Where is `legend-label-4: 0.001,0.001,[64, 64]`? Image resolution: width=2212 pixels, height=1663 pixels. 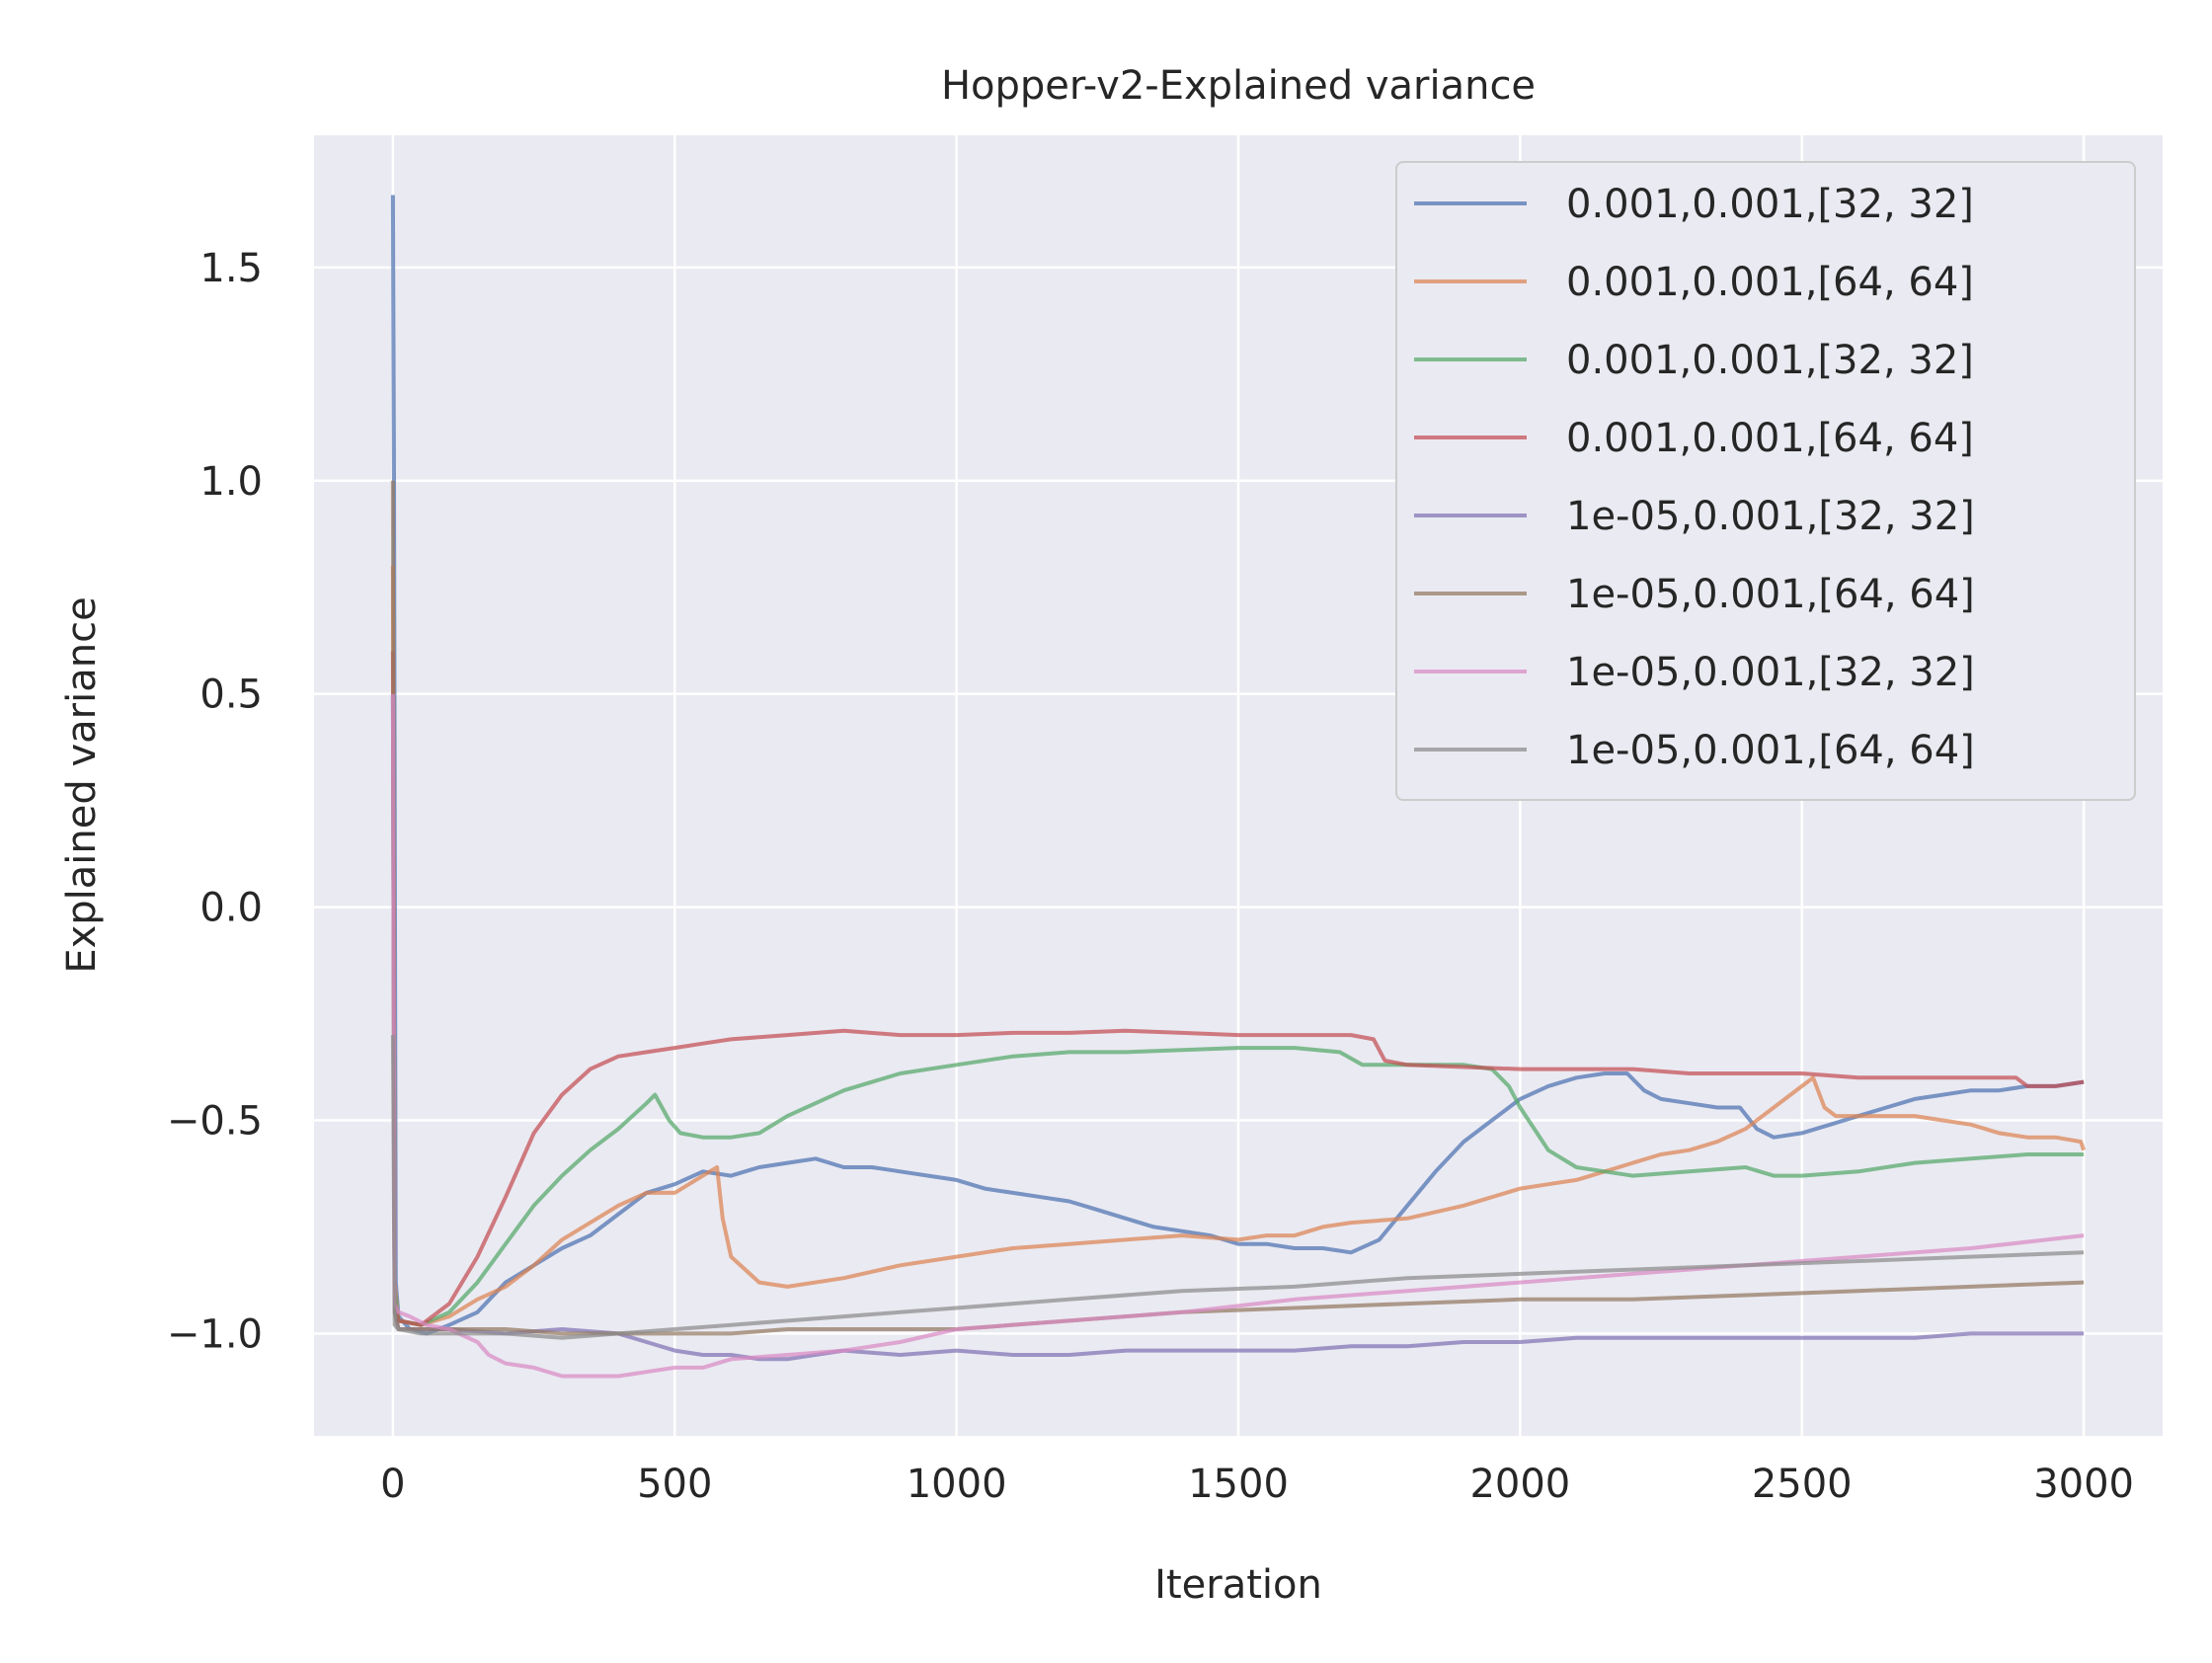 legend-label-4: 0.001,0.001,[64, 64] is located at coordinates (1770, 438).